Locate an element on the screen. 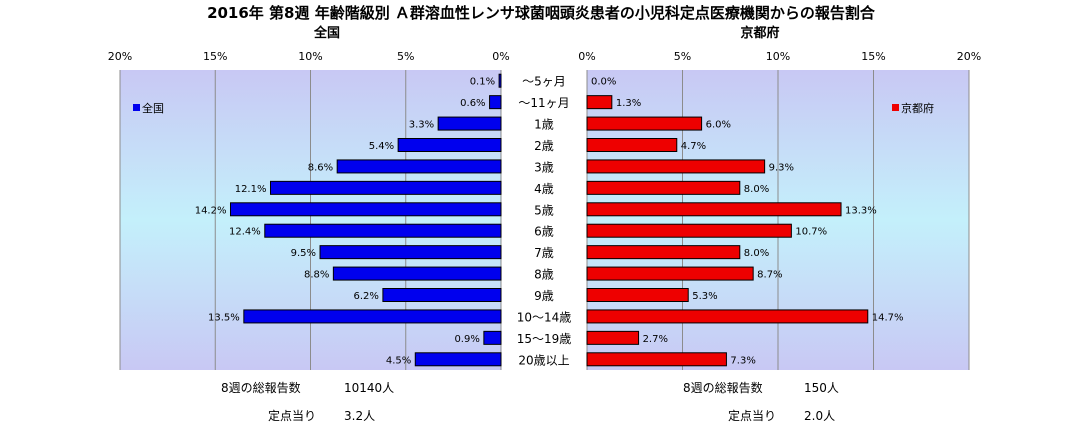 This screenshot has height=429, width=1083. left-tick-label: 0% is located at coordinates (500, 56).